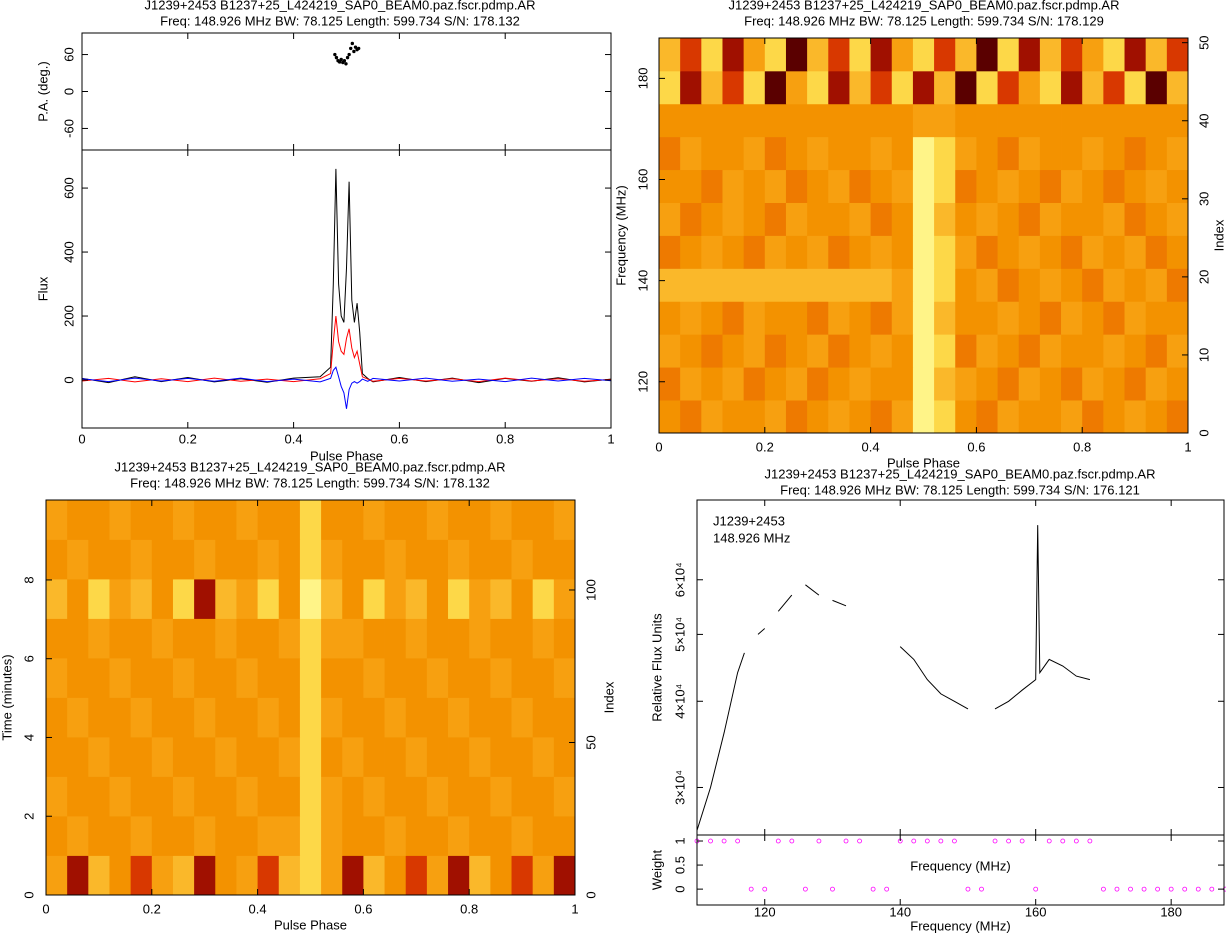 The image size is (1226, 935). Describe the element at coordinates (363, 908) in the screenshot. I see `x-tick-label: 0.6` at that location.